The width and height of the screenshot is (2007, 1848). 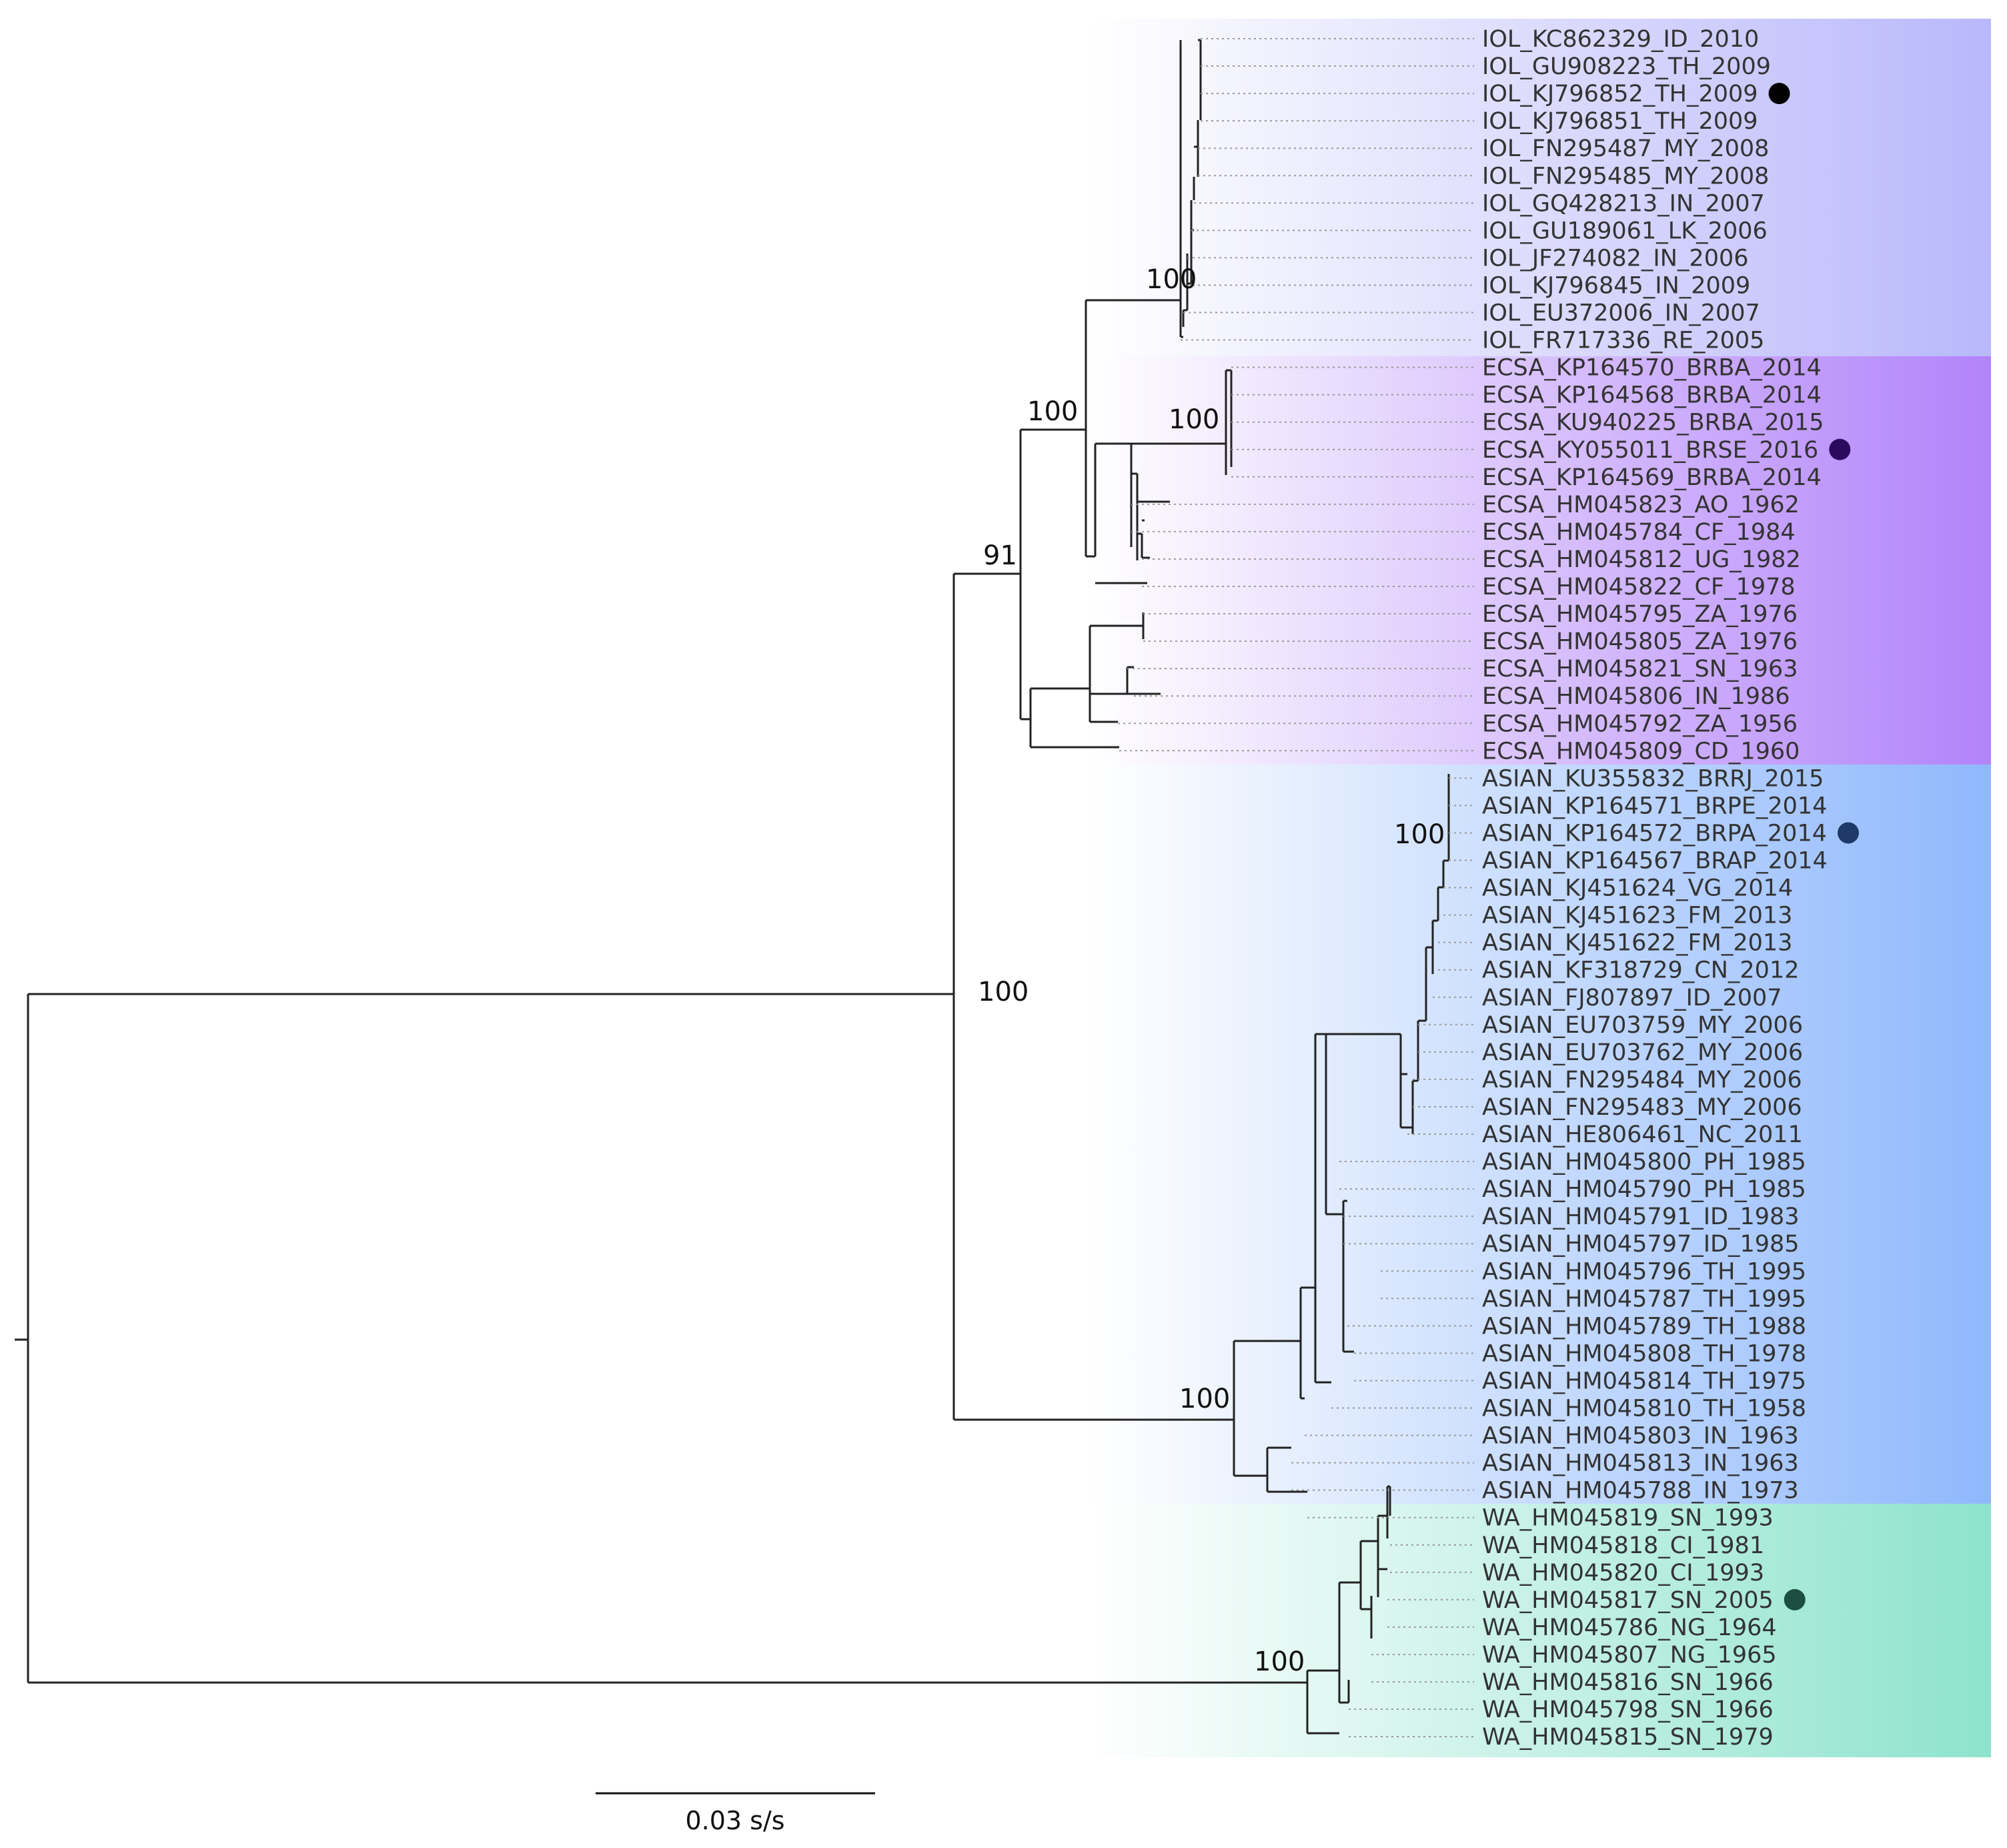 What do you see at coordinates (1642, 1108) in the screenshot?
I see `tip-label: ASIAN_FN295483_MY_2006` at bounding box center [1642, 1108].